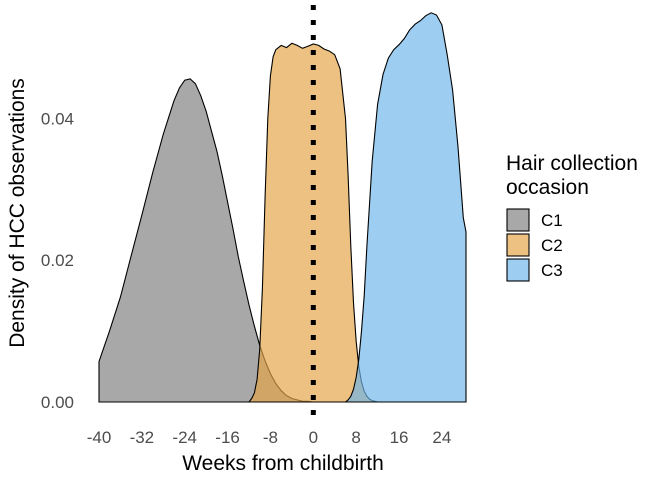 This screenshot has height=480, width=672. I want to click on x-axis-ticks: -40 -32 -24 -16 -8 0 8 16 24, so click(269, 437).